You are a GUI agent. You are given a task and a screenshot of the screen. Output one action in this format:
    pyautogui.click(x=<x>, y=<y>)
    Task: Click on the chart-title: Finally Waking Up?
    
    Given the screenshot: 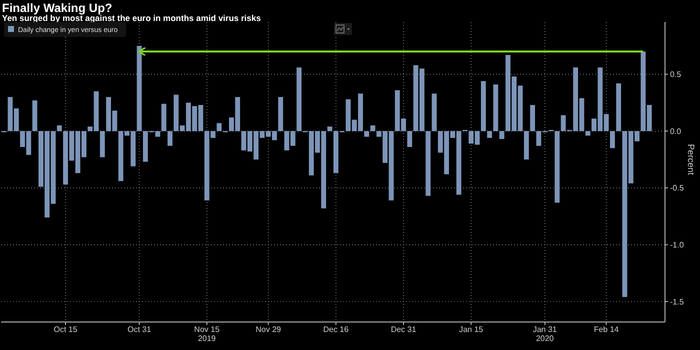 What is the action you would take?
    pyautogui.click(x=57, y=8)
    